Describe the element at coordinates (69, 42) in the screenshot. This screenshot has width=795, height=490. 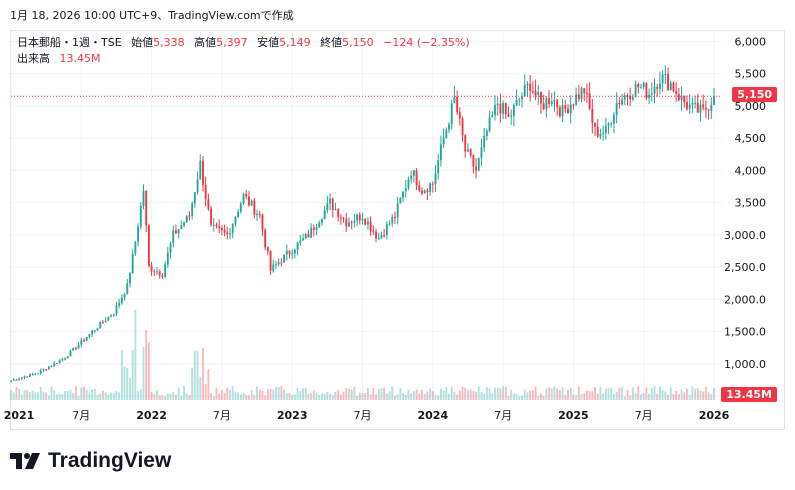
I see `symbol-label: 日本郵船・1週・TSE` at that location.